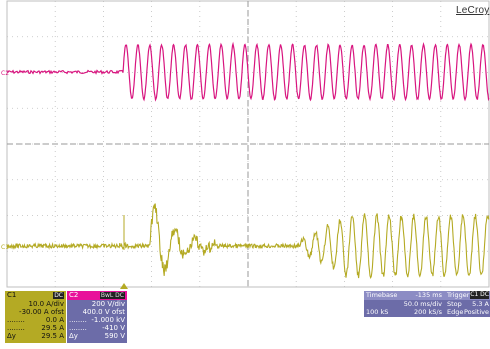  Describe the element at coordinates (113, 328) in the screenshot. I see `ch2-cursor2-value: -410 V` at that location.